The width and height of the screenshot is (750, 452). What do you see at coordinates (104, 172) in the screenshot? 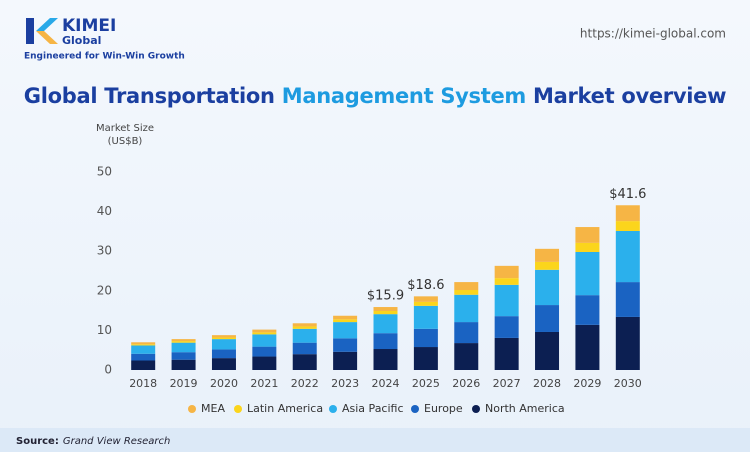
I see `y-tick-label: 50` at bounding box center [104, 172].